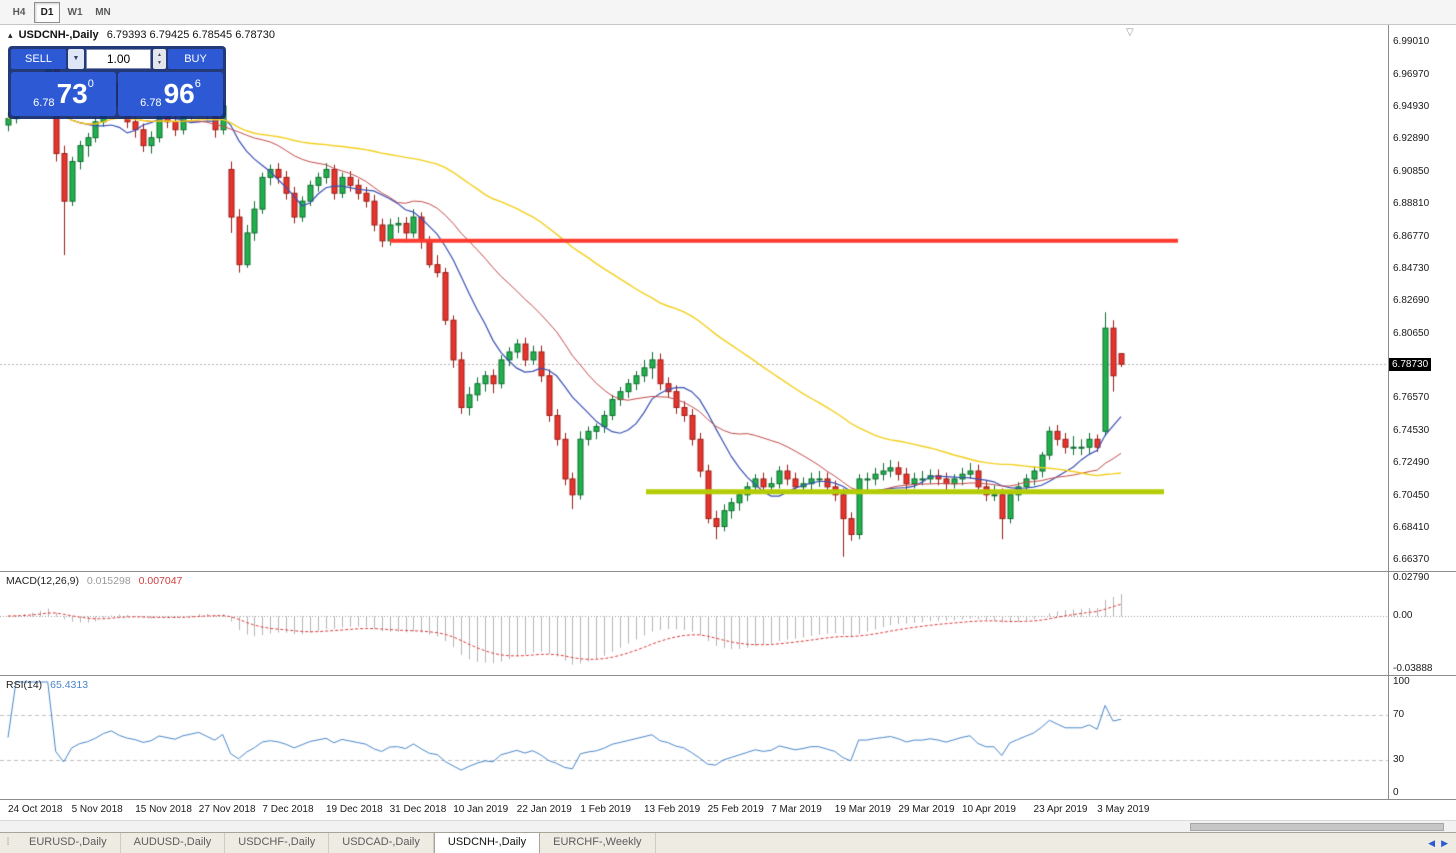  What do you see at coordinates (1413, 668) in the screenshot?
I see `macd-axis-label: -0.03888` at bounding box center [1413, 668].